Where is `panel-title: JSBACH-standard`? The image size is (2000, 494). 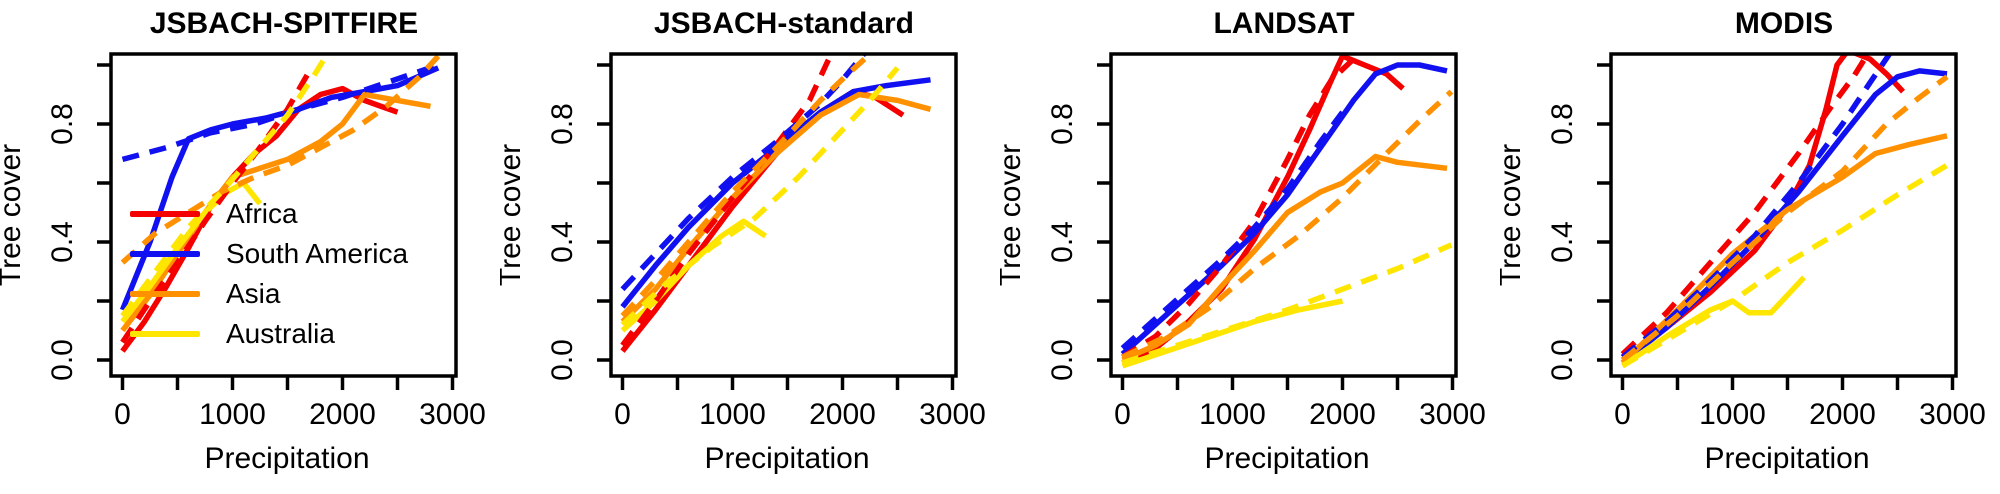 panel-title: JSBACH-standard is located at coordinates (784, 23).